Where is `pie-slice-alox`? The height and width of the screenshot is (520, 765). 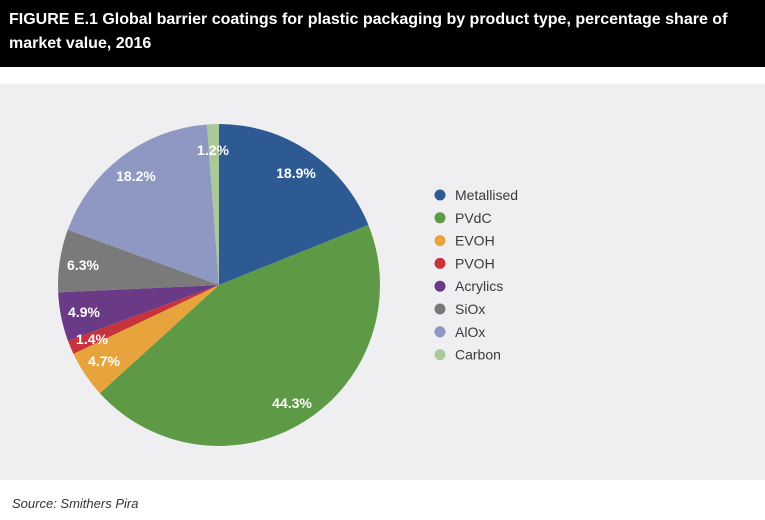
pie-slice-alox is located at coordinates (143, 205).